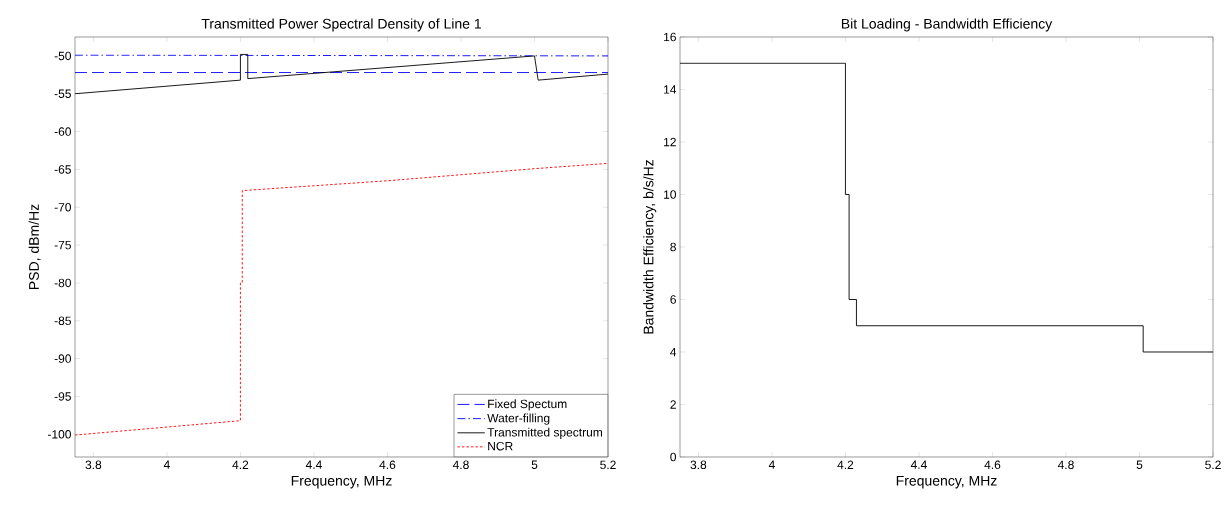 The width and height of the screenshot is (1231, 506). What do you see at coordinates (62, 283) in the screenshot?
I see `y-tick-label: -80` at bounding box center [62, 283].